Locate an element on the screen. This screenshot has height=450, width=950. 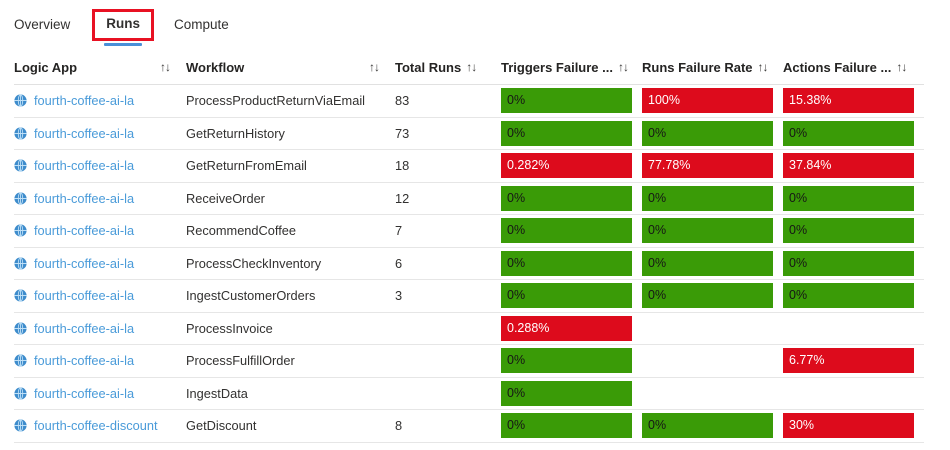
workflow-cell: RecommendCoffee is located at coordinates (241, 231).